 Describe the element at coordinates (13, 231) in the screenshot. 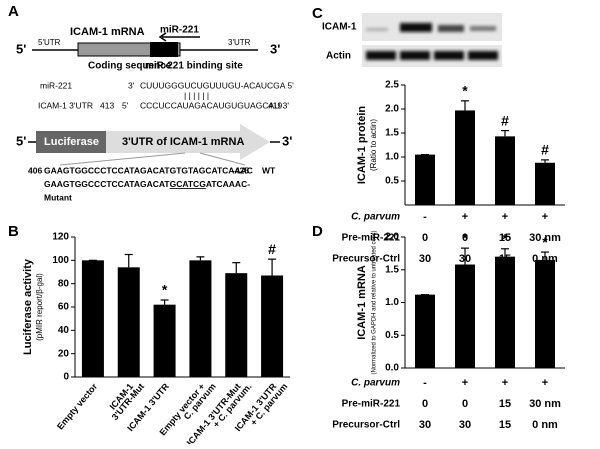

I see `panel-label: B` at that location.